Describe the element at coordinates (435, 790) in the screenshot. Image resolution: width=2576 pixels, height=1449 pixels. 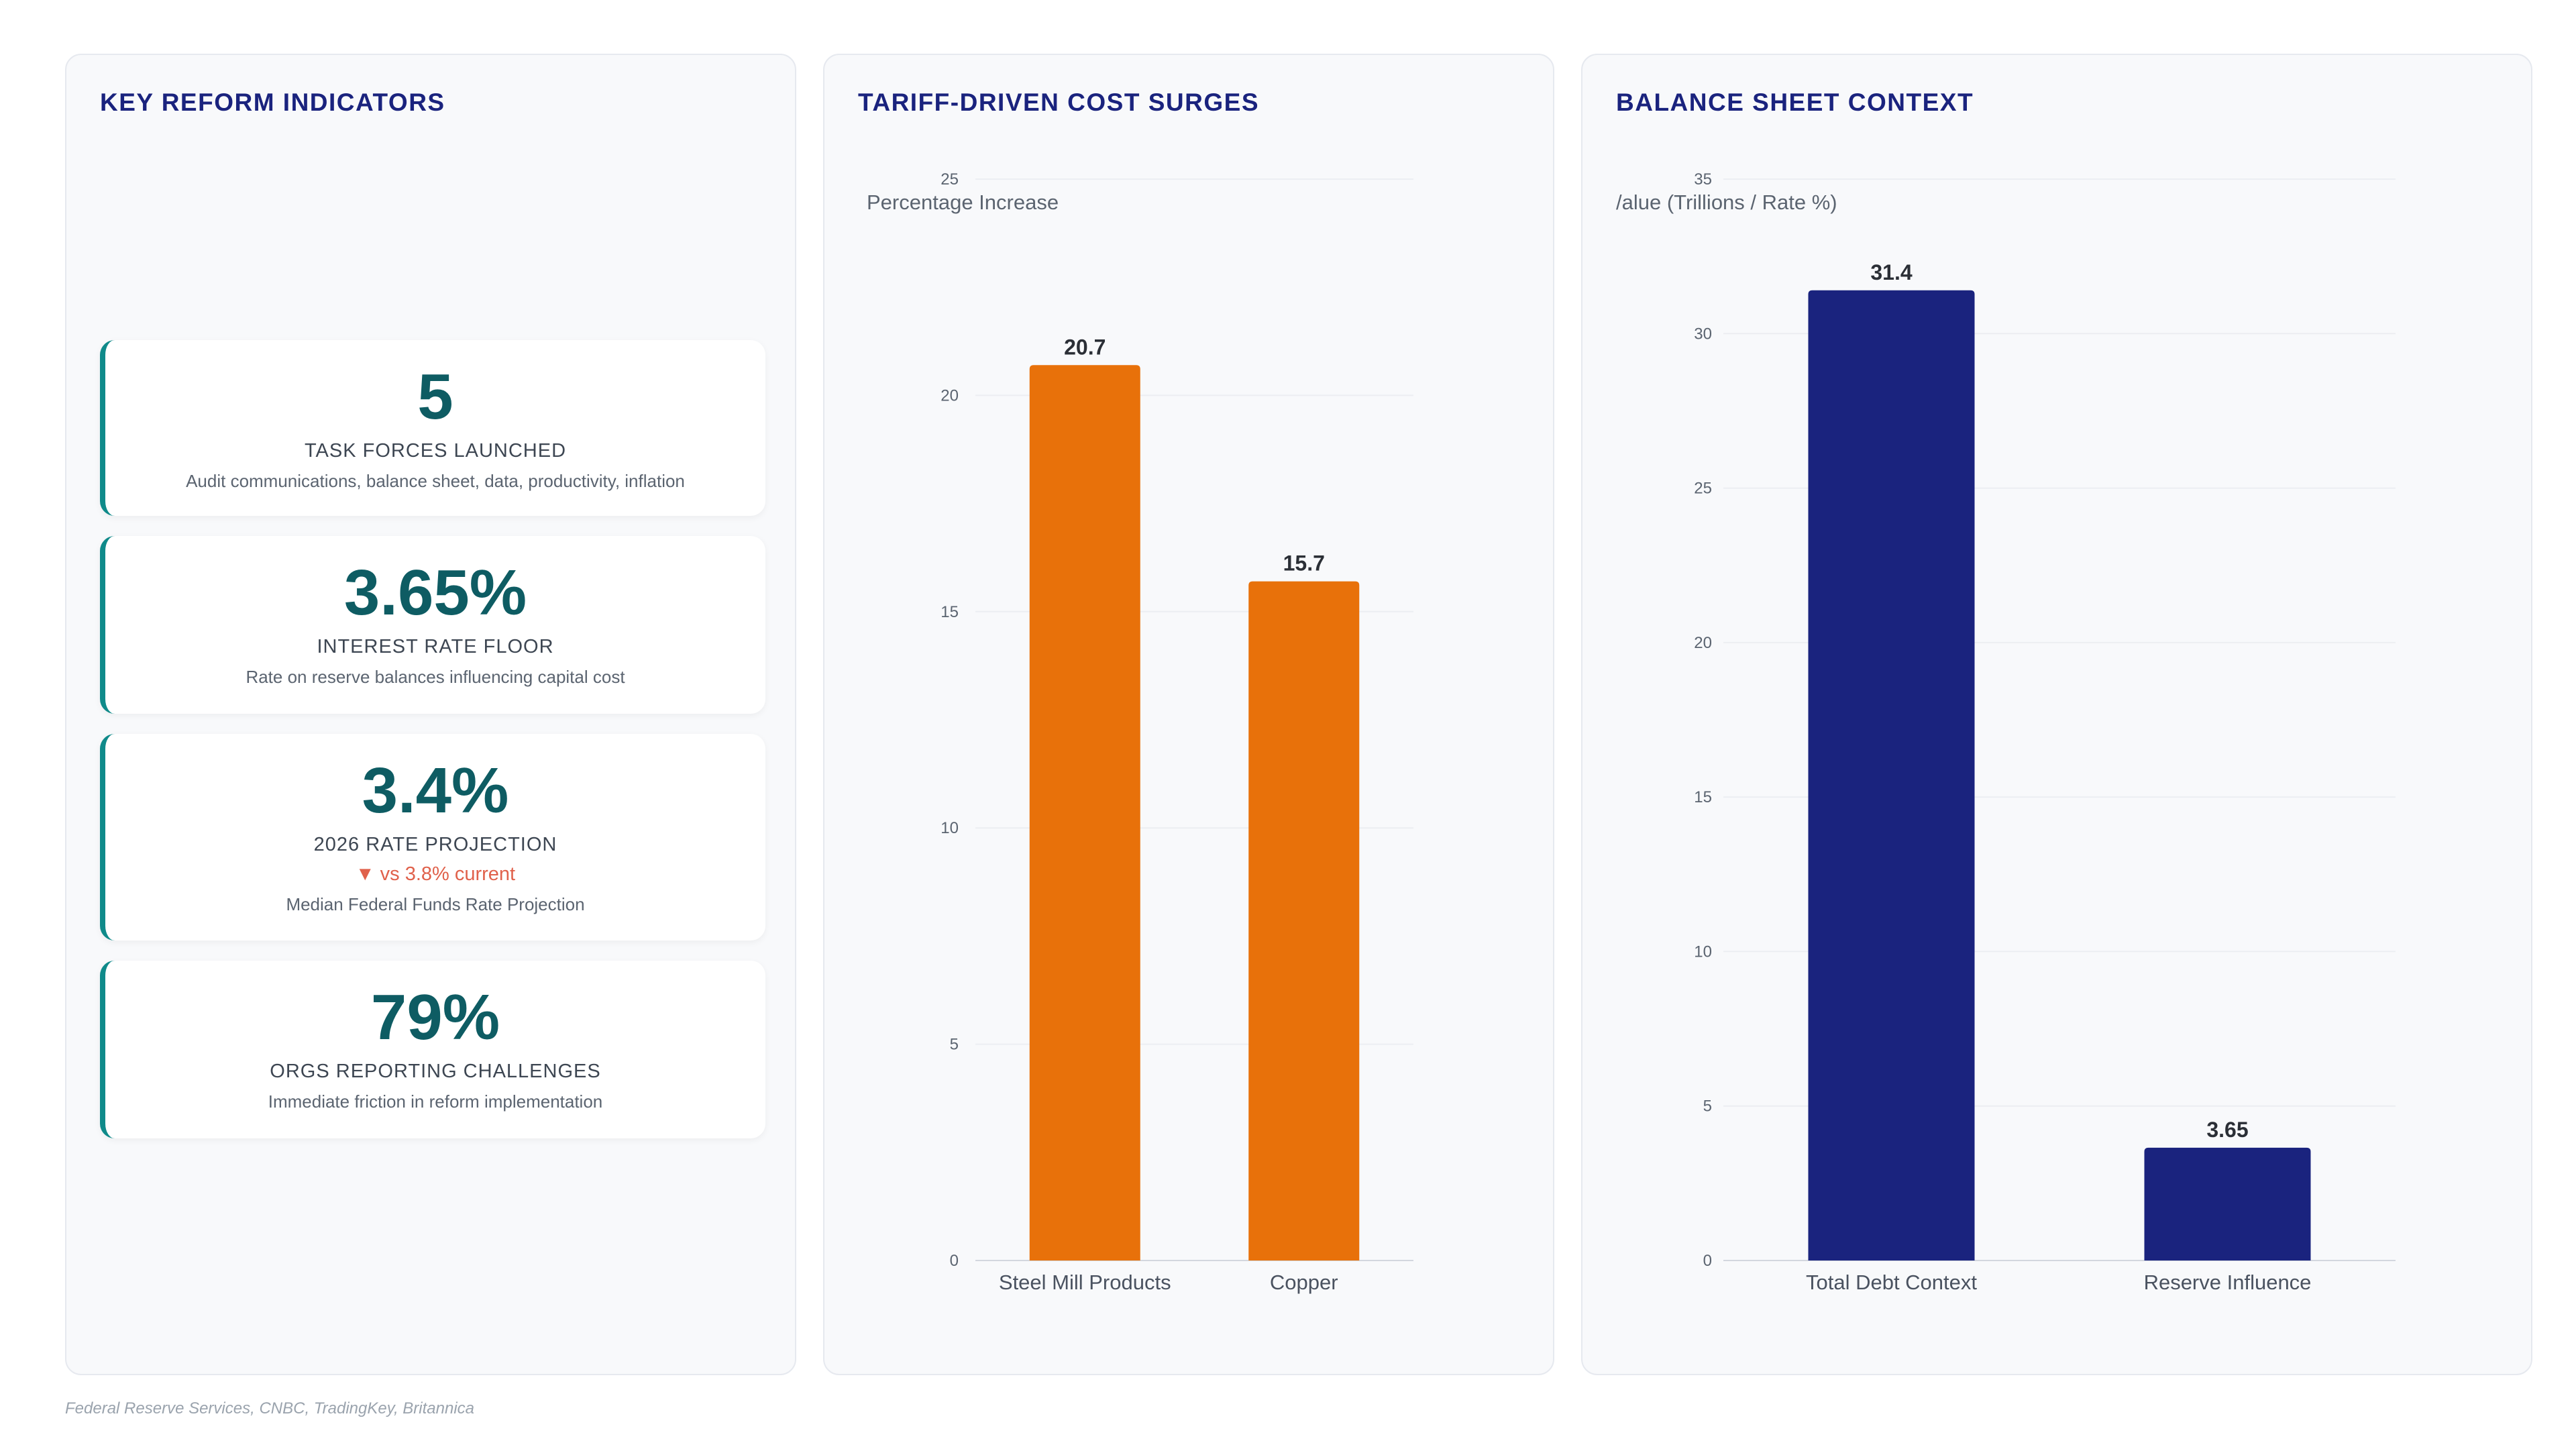
I see `kpi-value: 3.4%` at that location.